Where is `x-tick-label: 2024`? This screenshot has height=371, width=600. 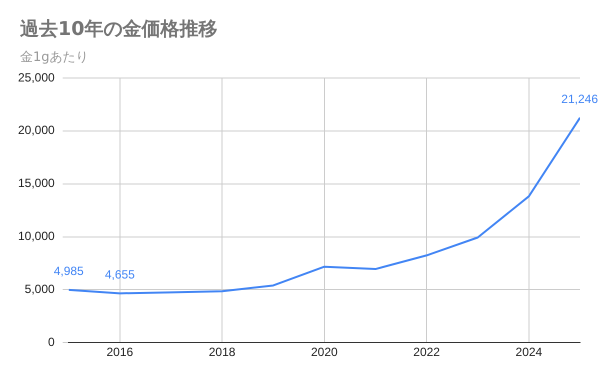
x-tick-label: 2024 is located at coordinates (529, 352).